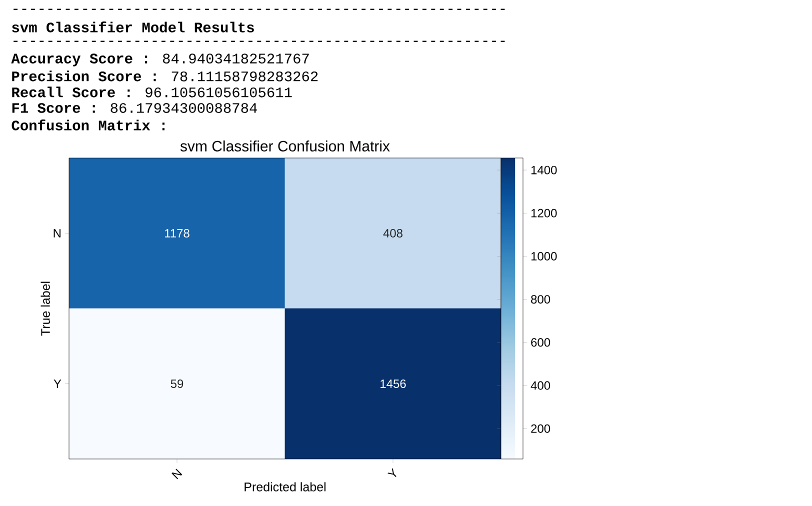 The image size is (812, 506). What do you see at coordinates (540, 385) in the screenshot?
I see `color-bar-label: 400` at bounding box center [540, 385].